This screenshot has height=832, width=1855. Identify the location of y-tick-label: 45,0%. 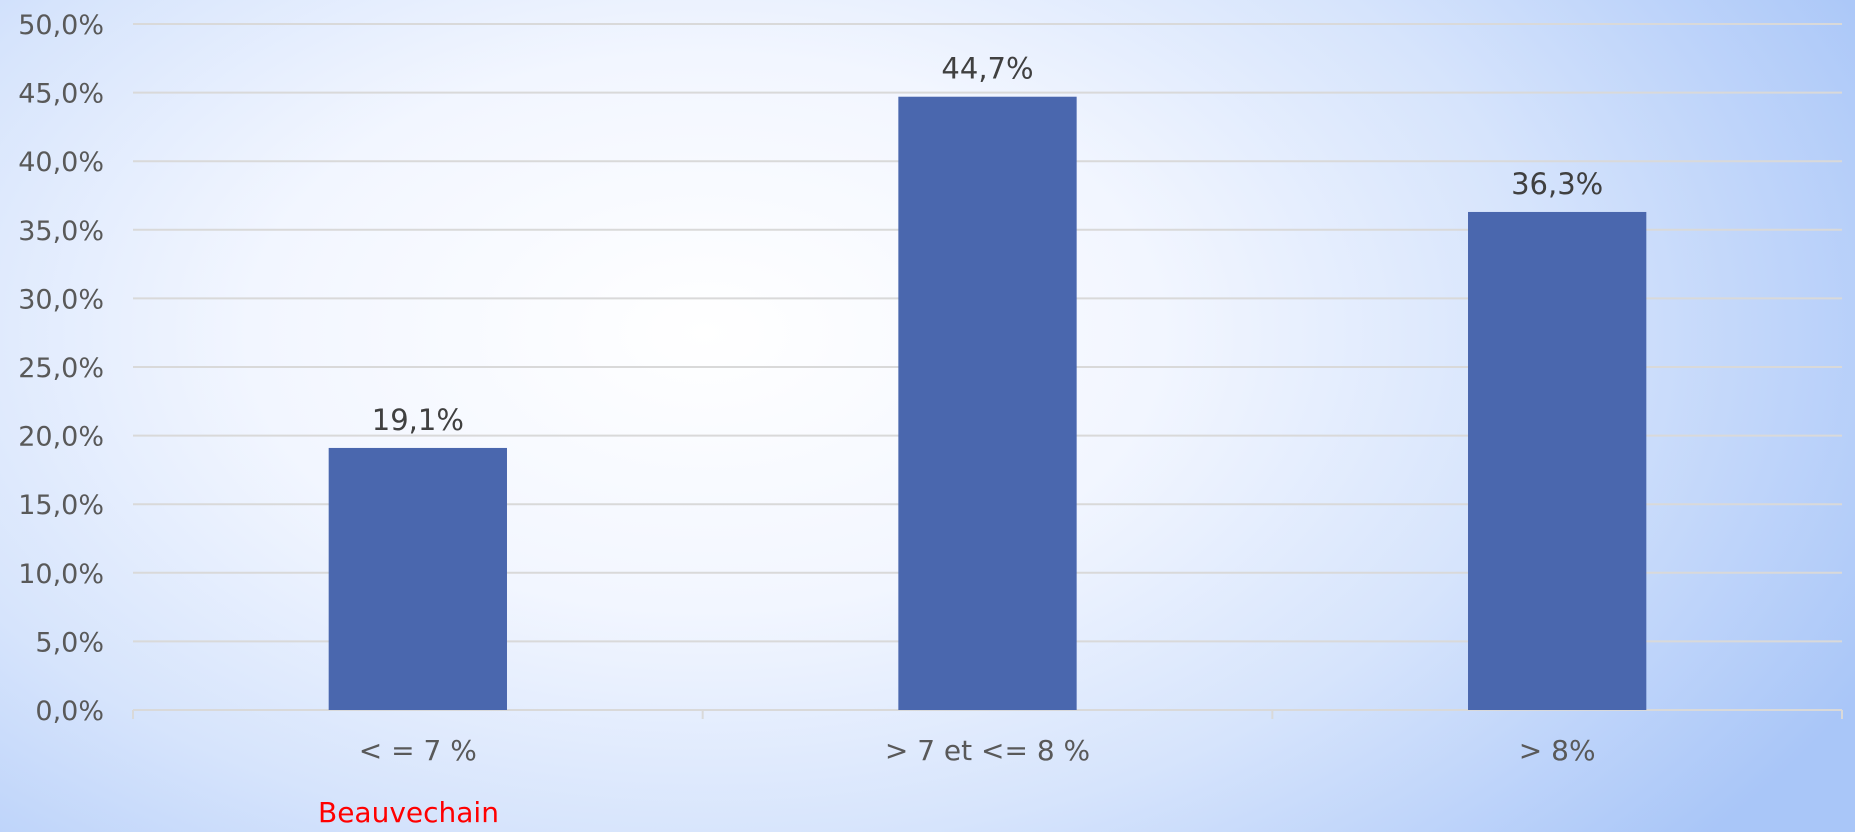
(61, 94).